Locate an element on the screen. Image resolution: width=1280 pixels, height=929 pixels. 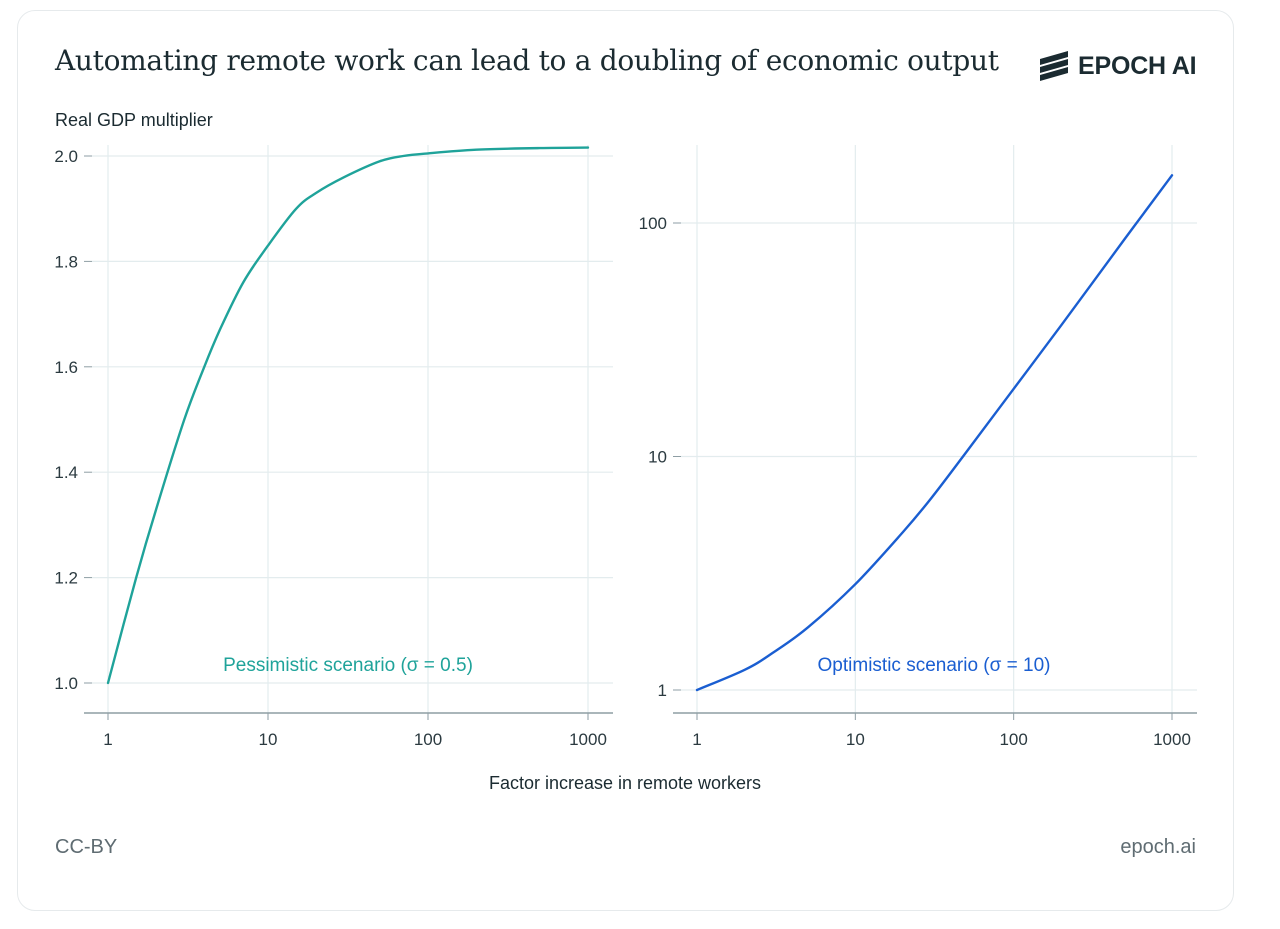
y-tick-label: 1.8 is located at coordinates (66, 261).